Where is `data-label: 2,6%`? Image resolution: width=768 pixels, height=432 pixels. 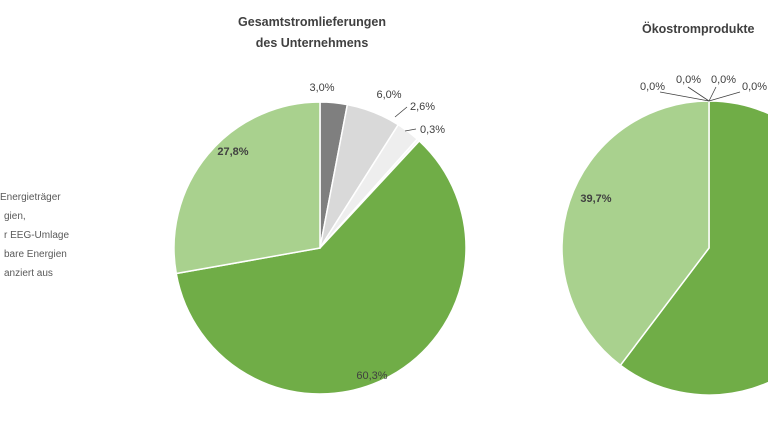 data-label: 2,6% is located at coordinates (422, 107).